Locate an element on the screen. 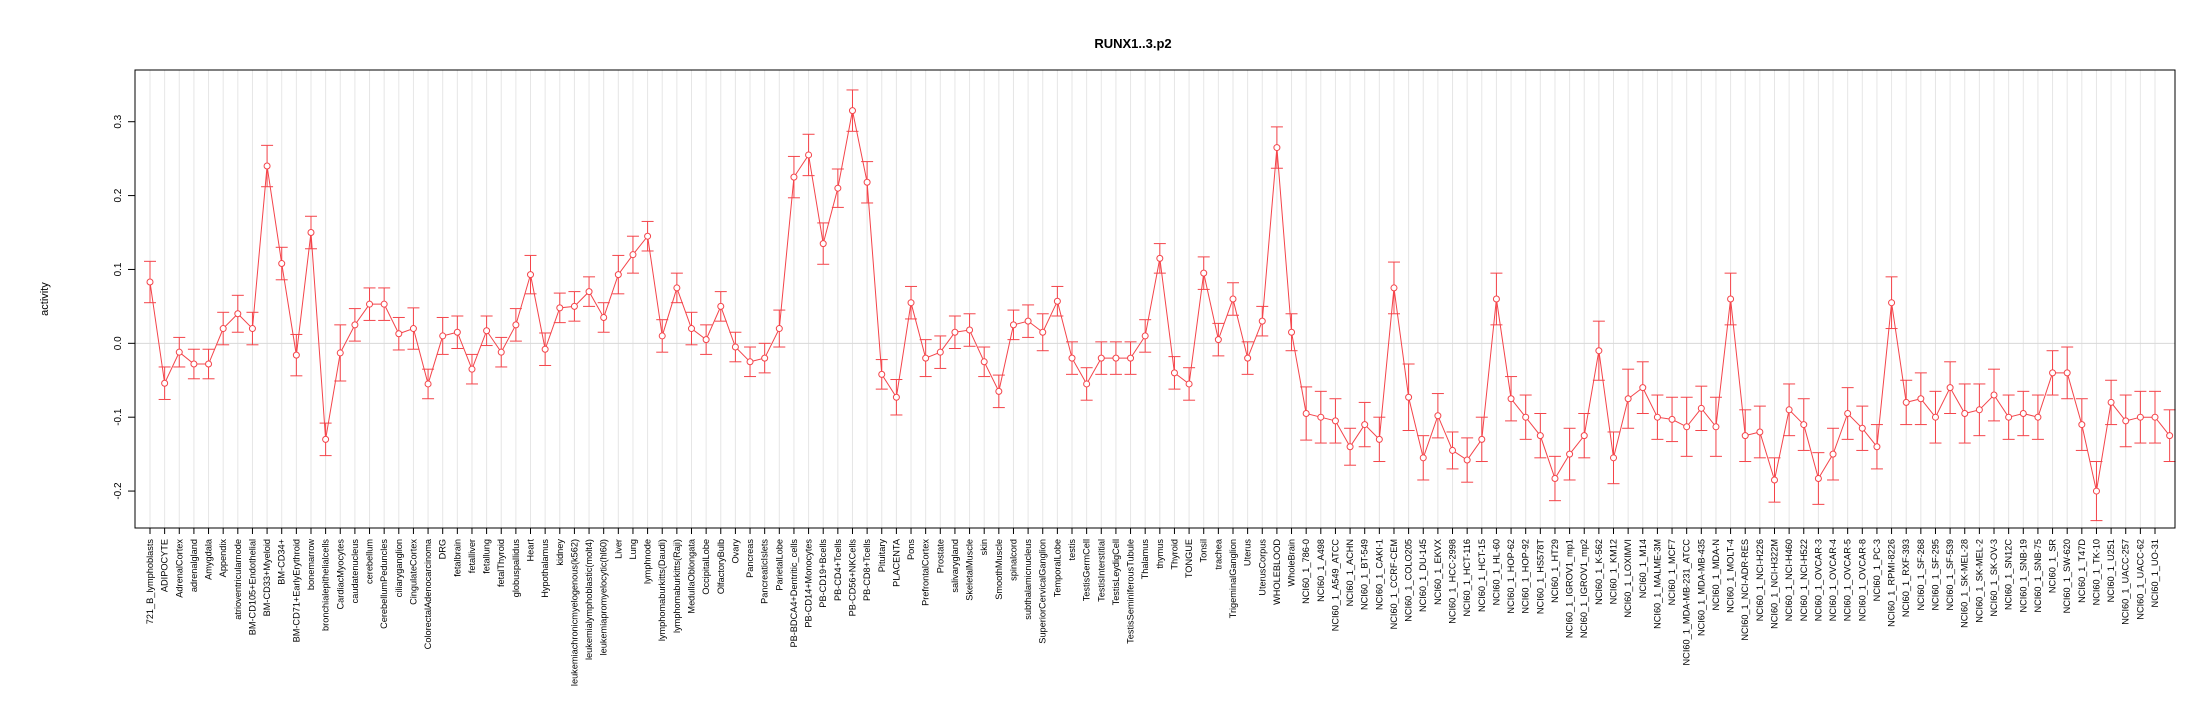 The height and width of the screenshot is (725, 2205). x-tick-label: NCI60_1_OVCAR-5 is located at coordinates (1848, 580).